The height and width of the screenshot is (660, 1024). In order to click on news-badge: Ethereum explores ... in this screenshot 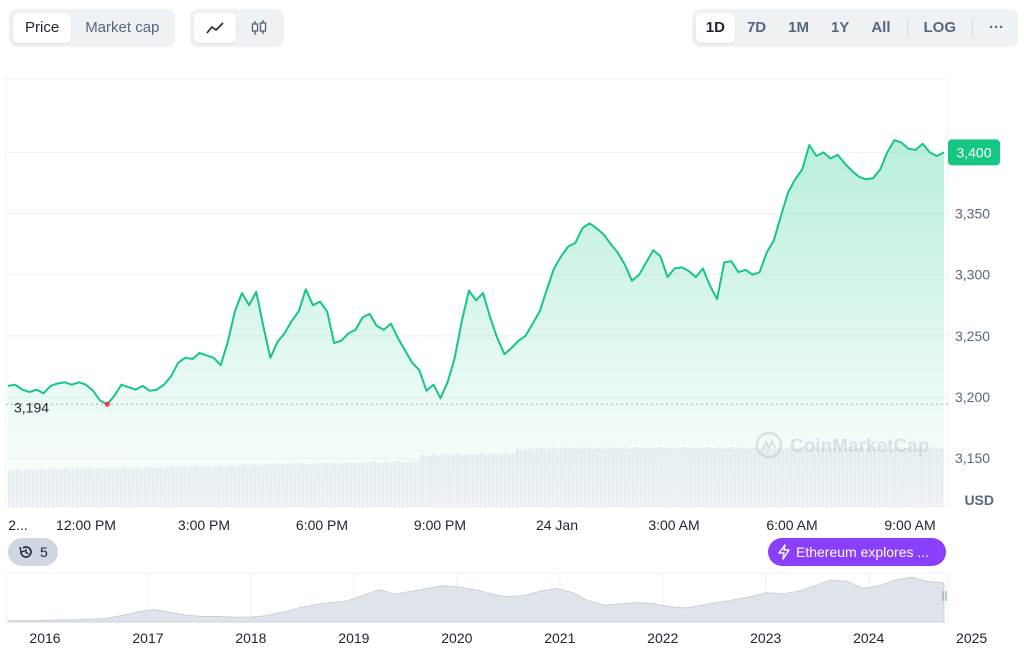, I will do `click(857, 552)`.